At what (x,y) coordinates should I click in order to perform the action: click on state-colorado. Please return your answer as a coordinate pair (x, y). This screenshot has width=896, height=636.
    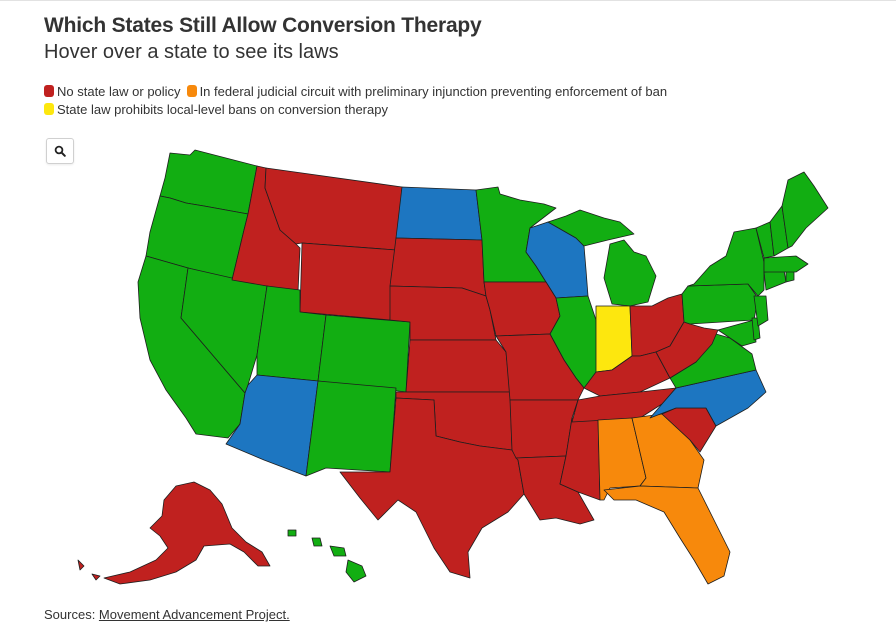
    Looking at the image, I should click on (364, 353).